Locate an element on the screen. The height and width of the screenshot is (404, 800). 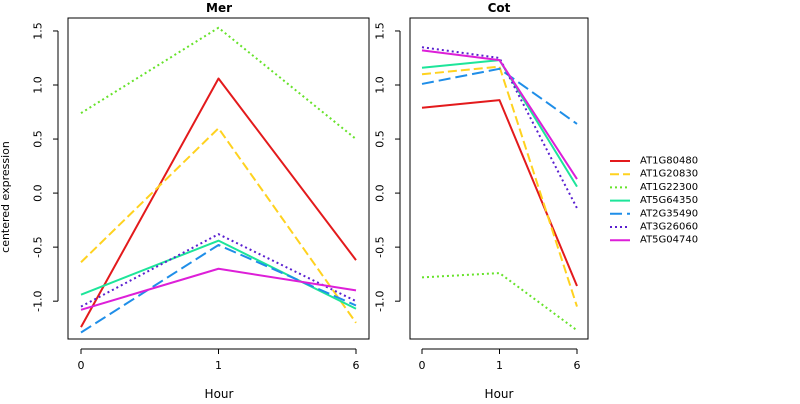
x-tick-label-cot: 0 is located at coordinates (422, 365).